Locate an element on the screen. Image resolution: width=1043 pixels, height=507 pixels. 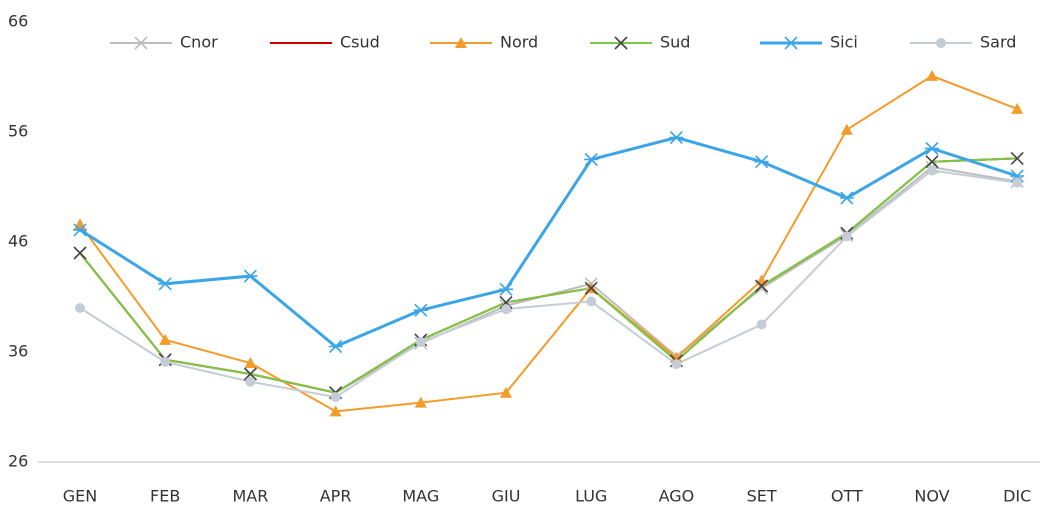
legend-label: Sard is located at coordinates (998, 42).